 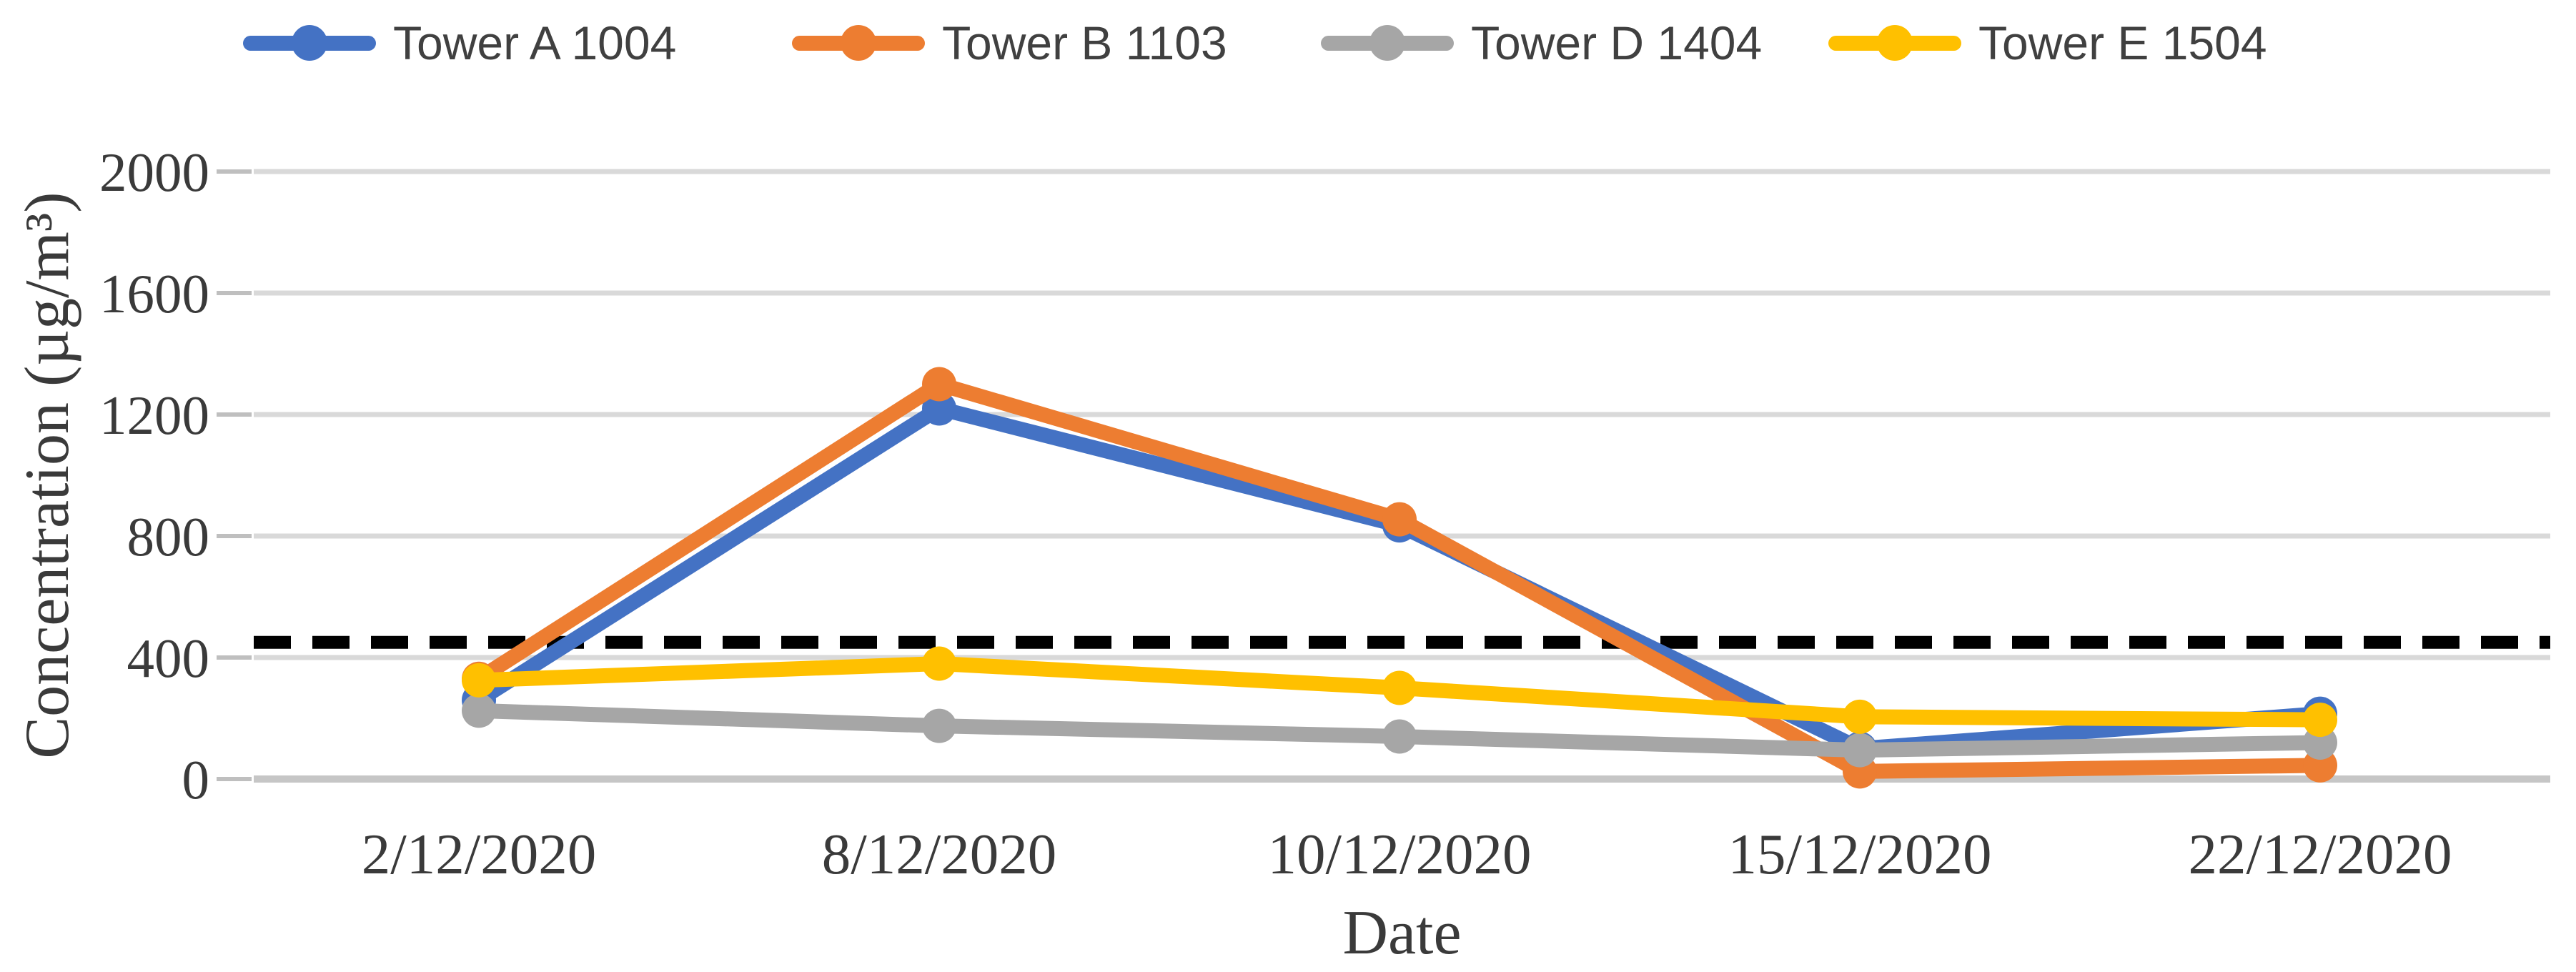 I want to click on x-axis-title: Date, so click(x=1402, y=933).